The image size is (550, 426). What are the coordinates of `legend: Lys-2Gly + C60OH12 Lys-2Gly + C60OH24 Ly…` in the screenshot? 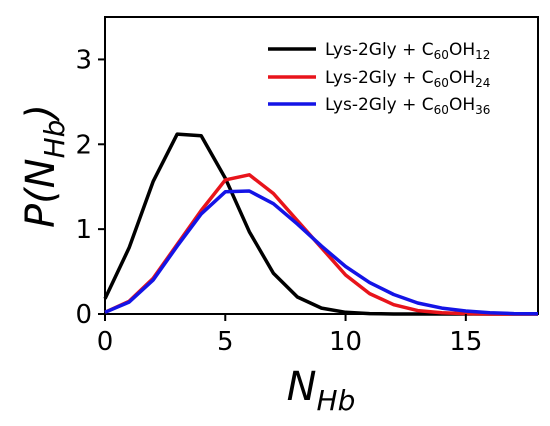 It's located at (379, 78).